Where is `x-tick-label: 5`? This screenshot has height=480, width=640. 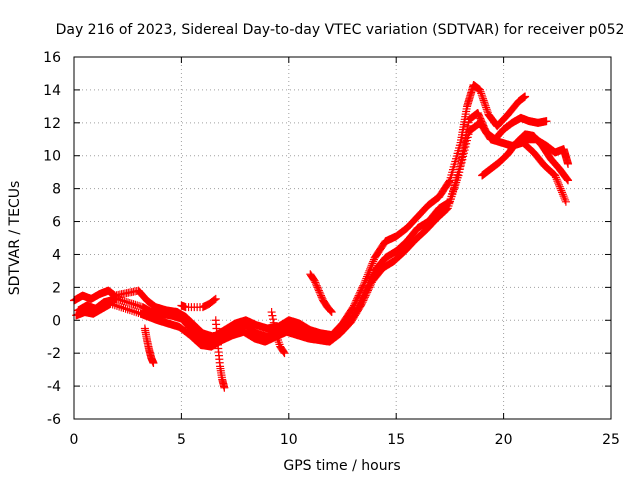 x-tick-label: 5 is located at coordinates (181, 440).